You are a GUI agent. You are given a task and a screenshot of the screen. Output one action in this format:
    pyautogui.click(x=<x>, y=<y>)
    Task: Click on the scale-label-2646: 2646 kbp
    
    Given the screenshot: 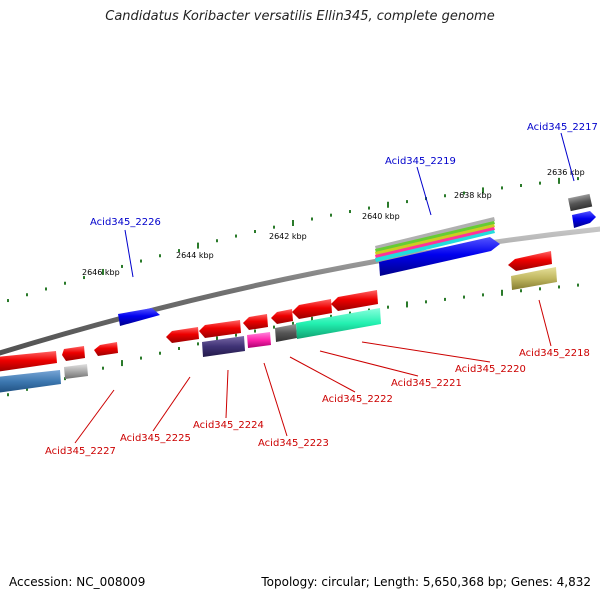 What is the action you would take?
    pyautogui.click(x=101, y=272)
    